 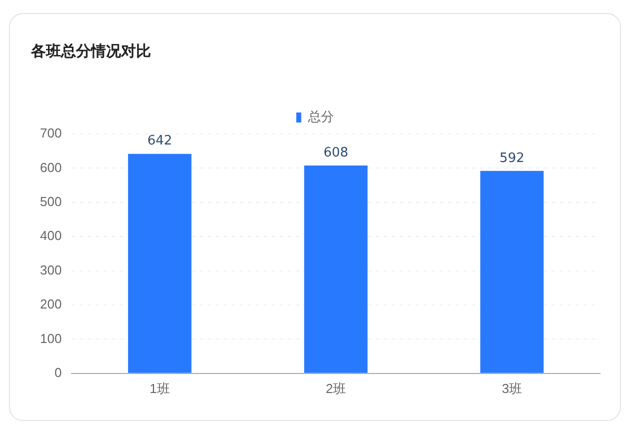 I want to click on data-label: 592, so click(x=512, y=158).